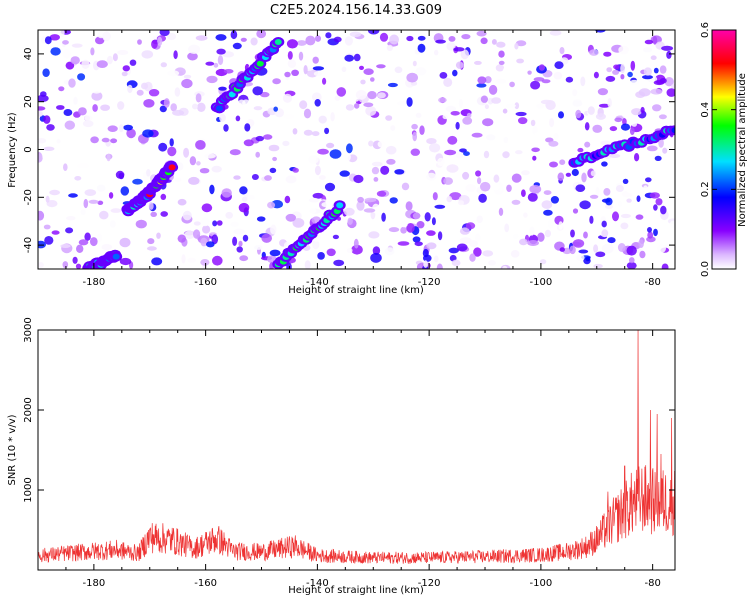 The image size is (750, 600). Describe the element at coordinates (28, 409) in the screenshot. I see `snr-ytick-label: 2000` at that location.